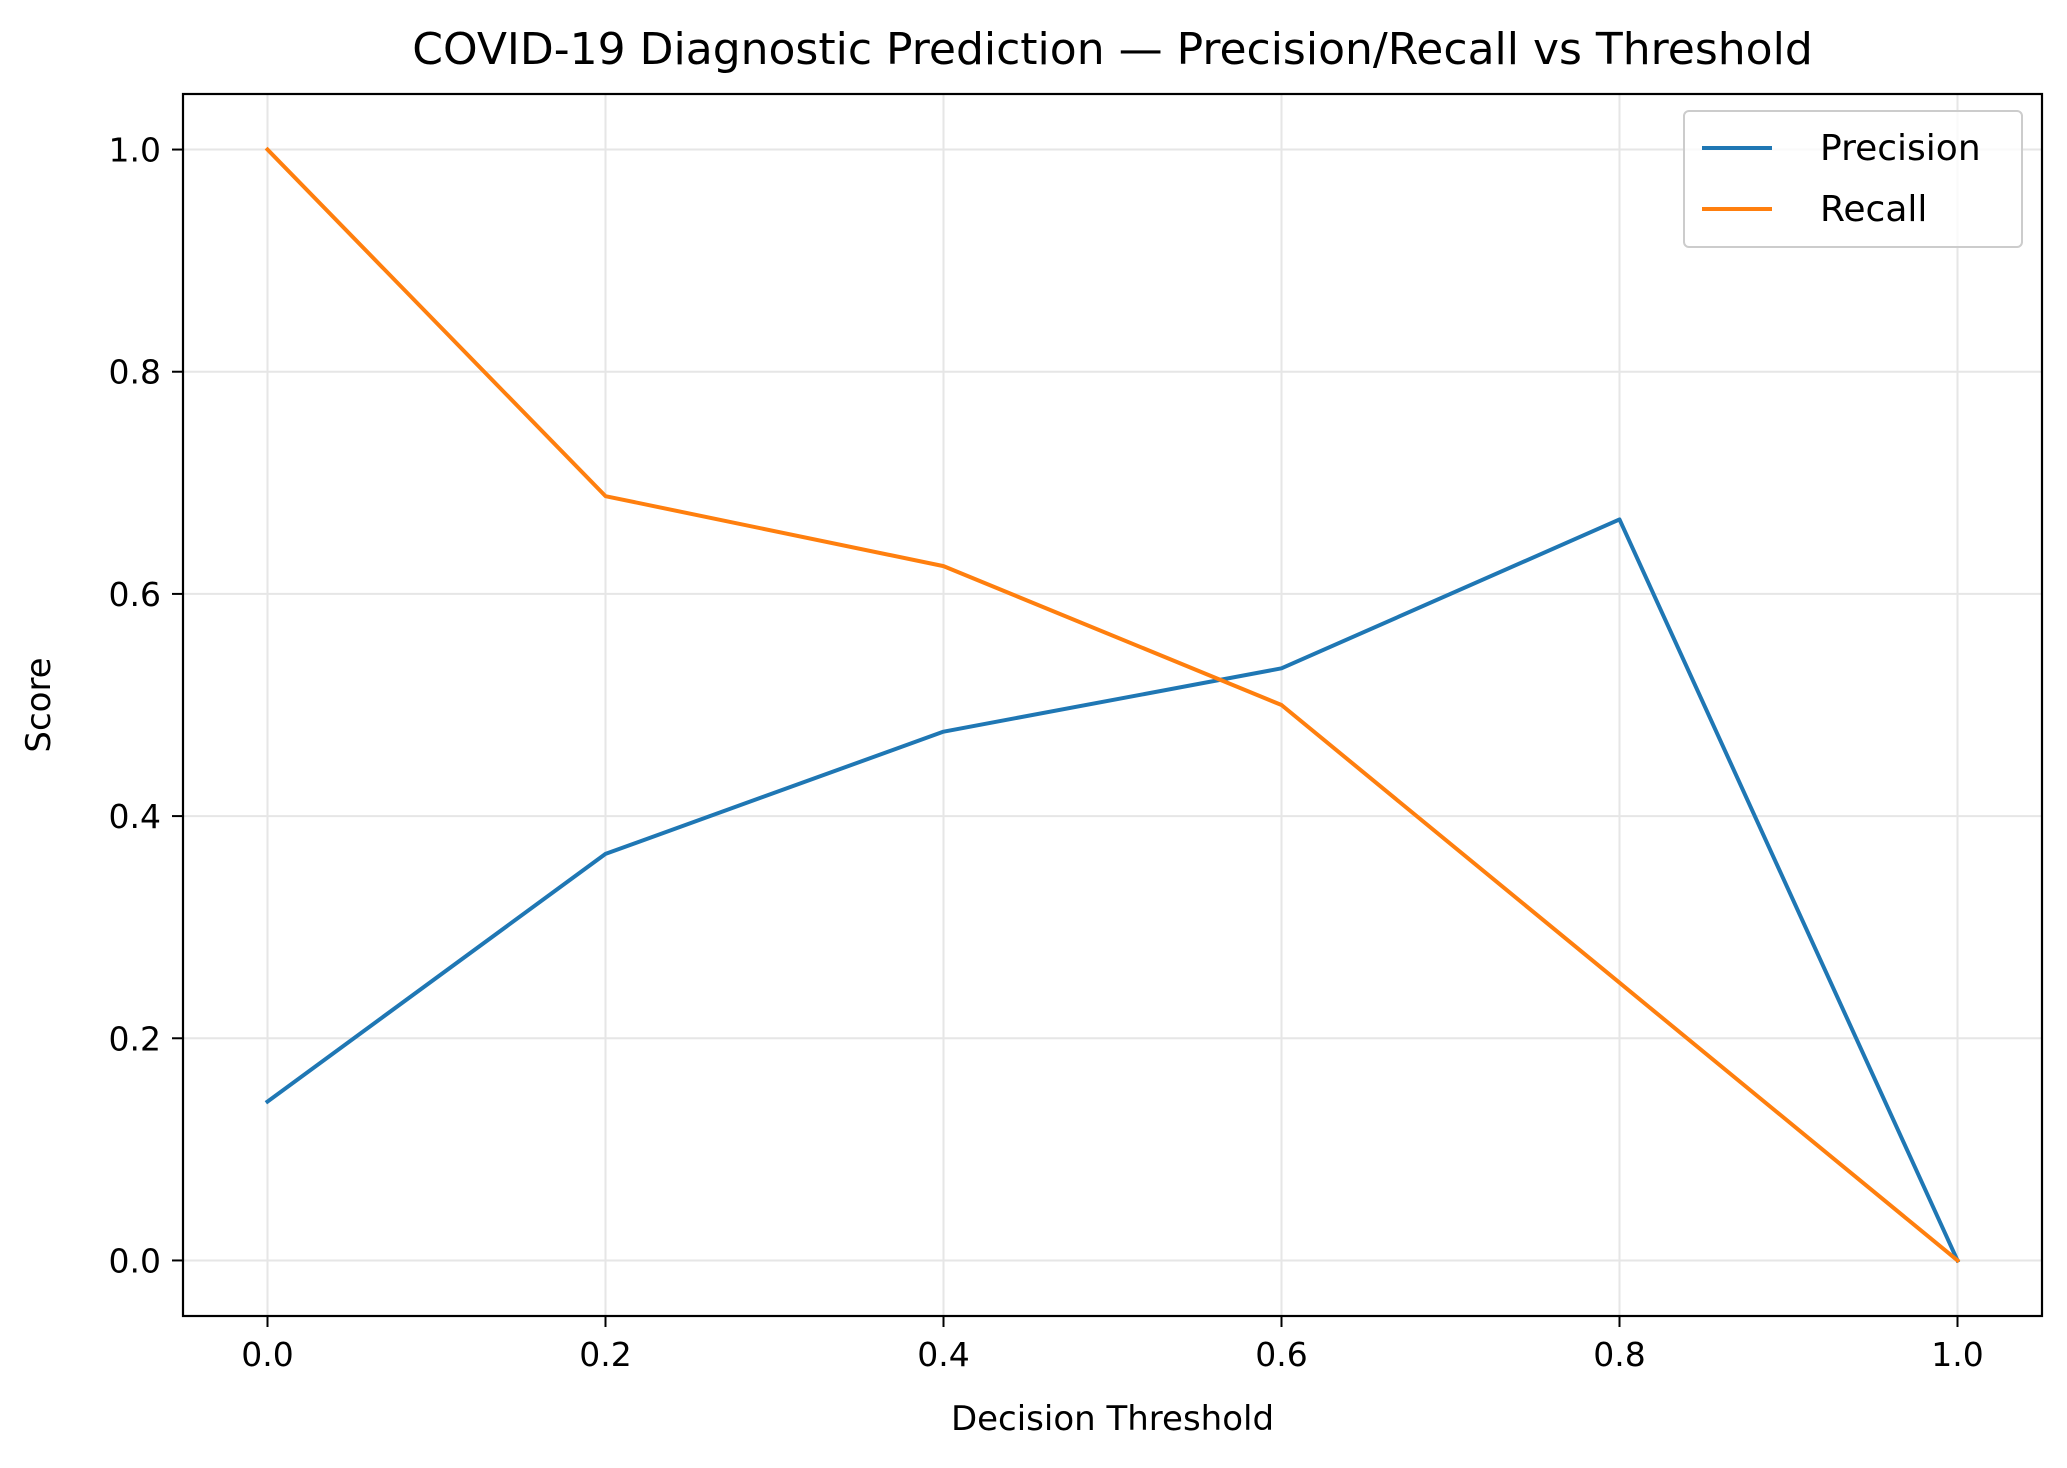  Describe the element at coordinates (135, 1260) in the screenshot. I see `y-tick-label: 0.0` at that location.